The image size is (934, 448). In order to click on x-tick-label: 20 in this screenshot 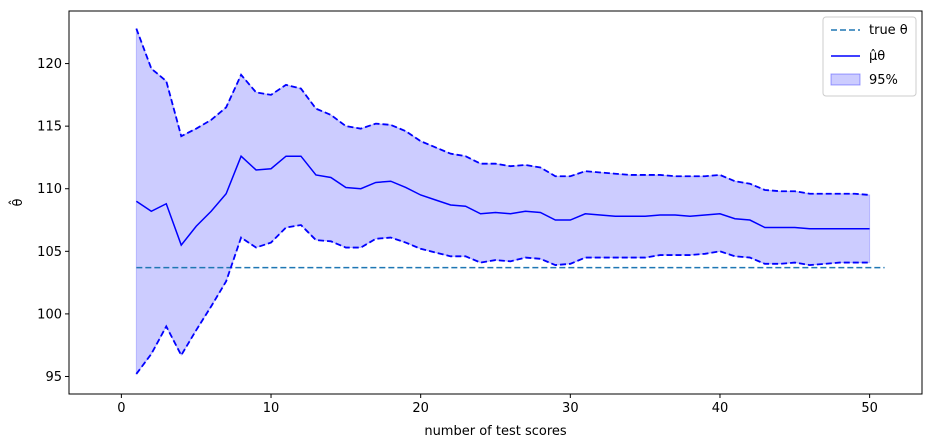, I will do `click(420, 408)`.